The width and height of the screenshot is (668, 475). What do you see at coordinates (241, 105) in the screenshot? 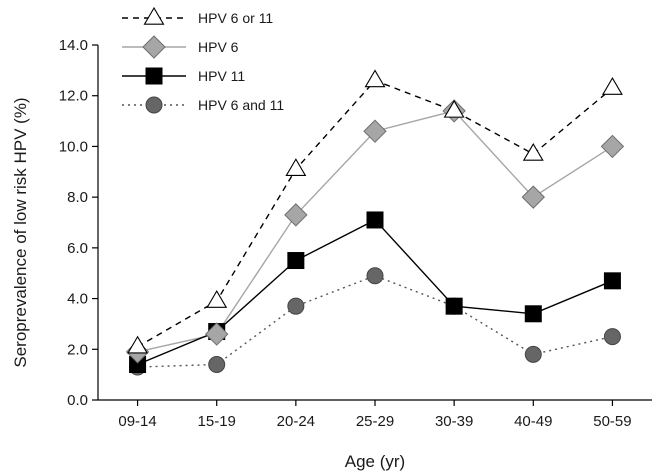
I see `legend-label: HPV 6 and 11` at bounding box center [241, 105].